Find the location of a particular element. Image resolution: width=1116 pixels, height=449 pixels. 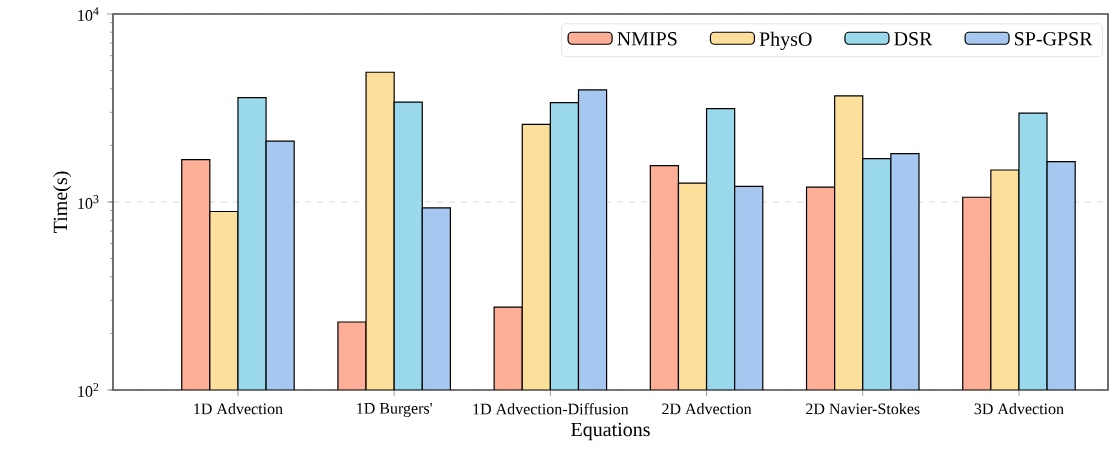

x-tick-label: 3D Advection is located at coordinates (1019, 409).